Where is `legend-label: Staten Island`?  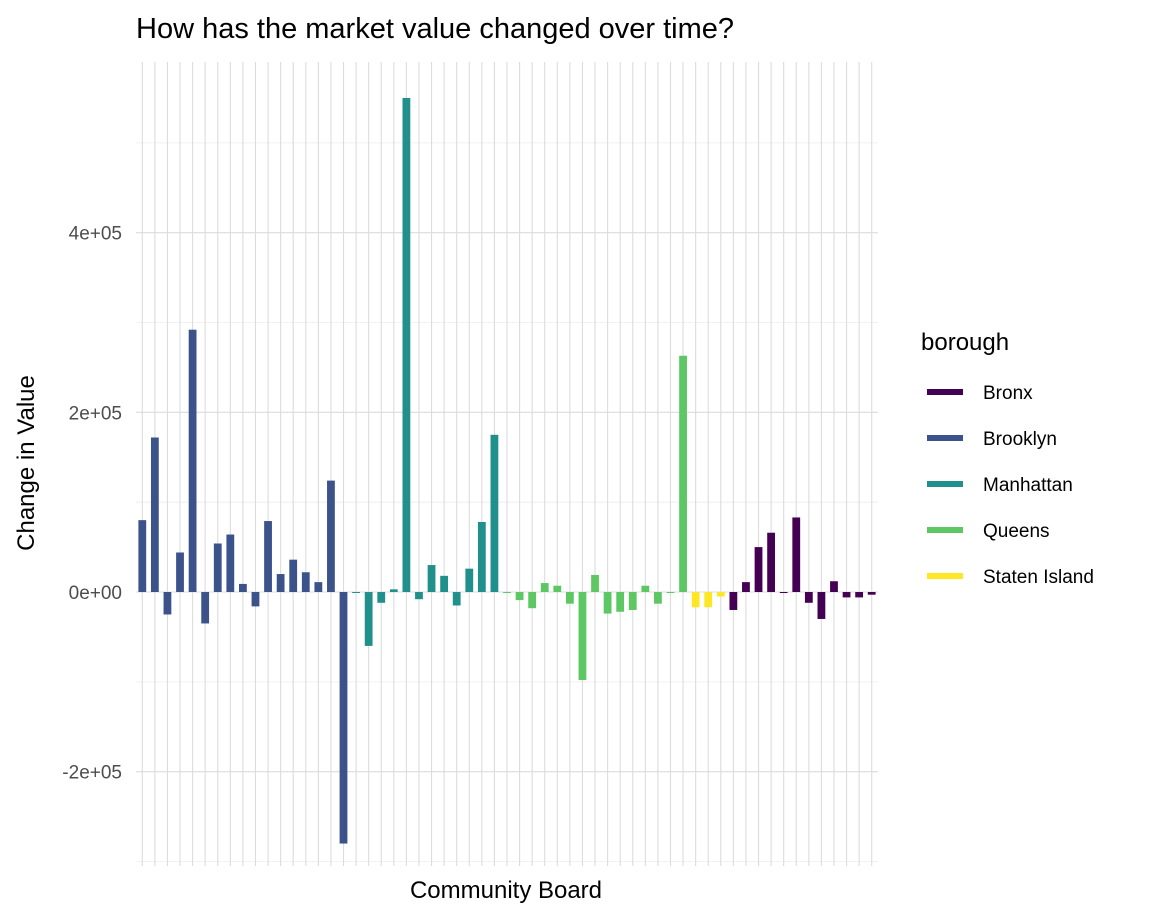
legend-label: Staten Island is located at coordinates (1038, 577).